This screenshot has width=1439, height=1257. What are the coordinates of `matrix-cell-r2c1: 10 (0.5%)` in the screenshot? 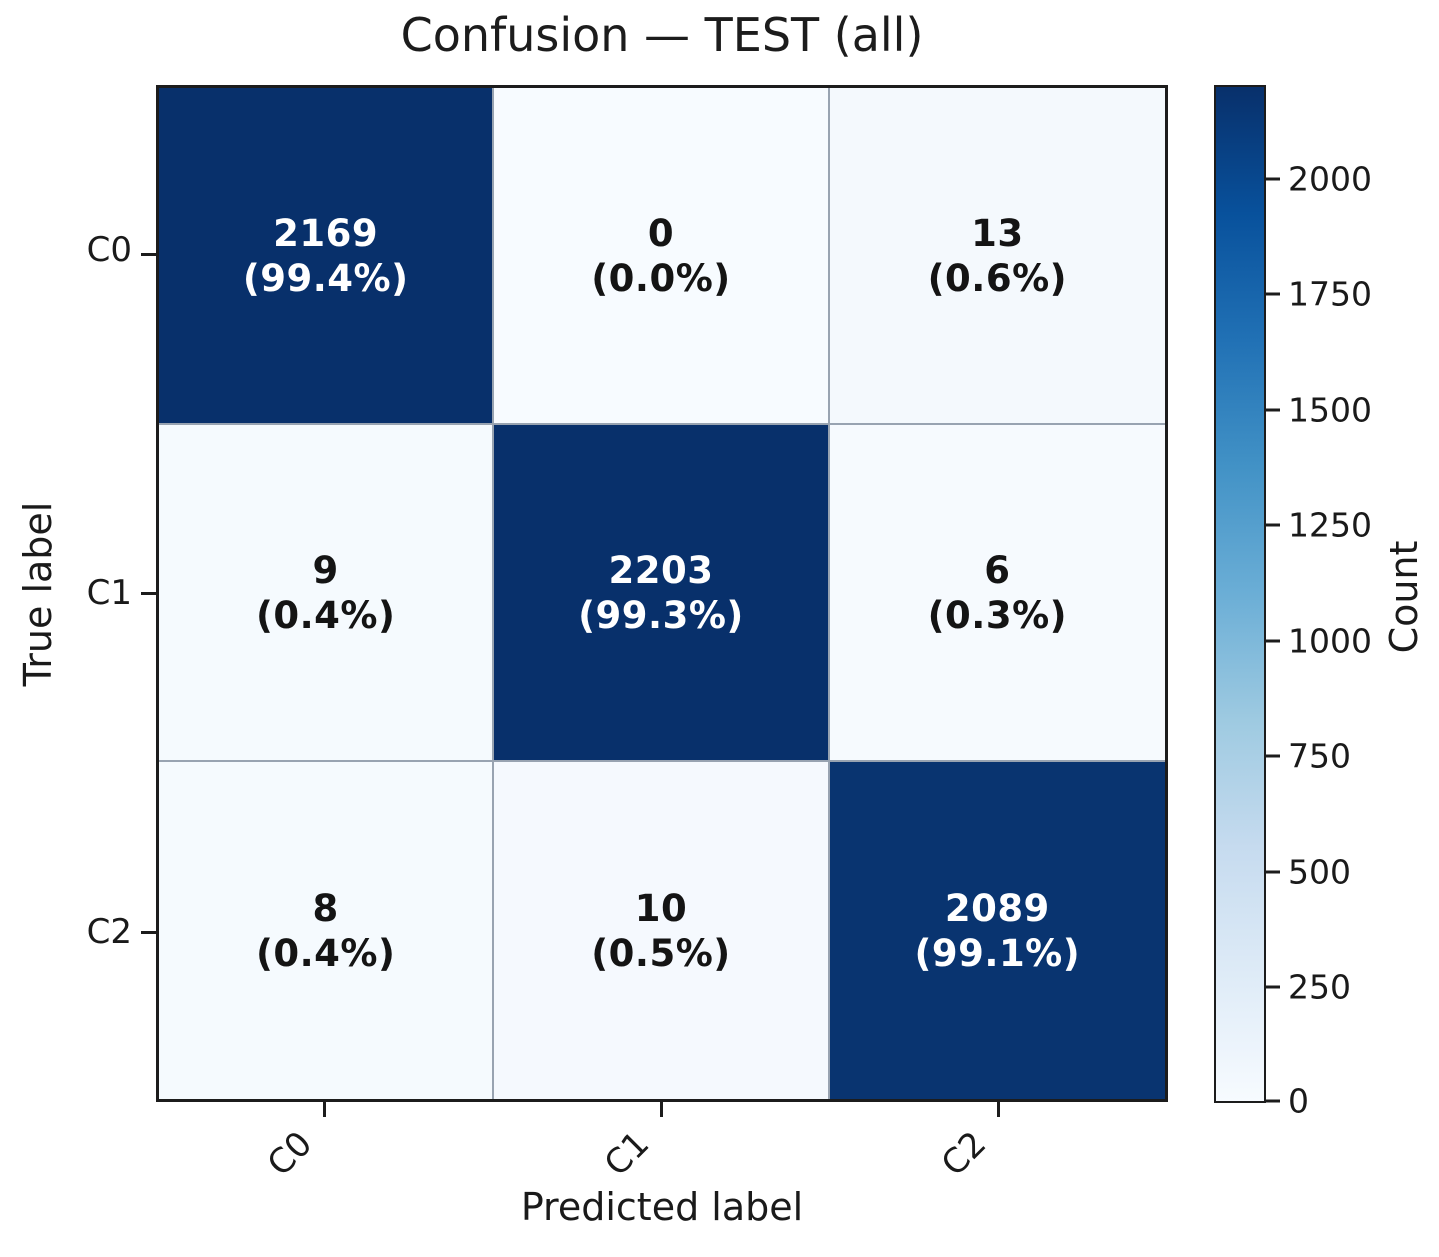 It's located at (662, 930).